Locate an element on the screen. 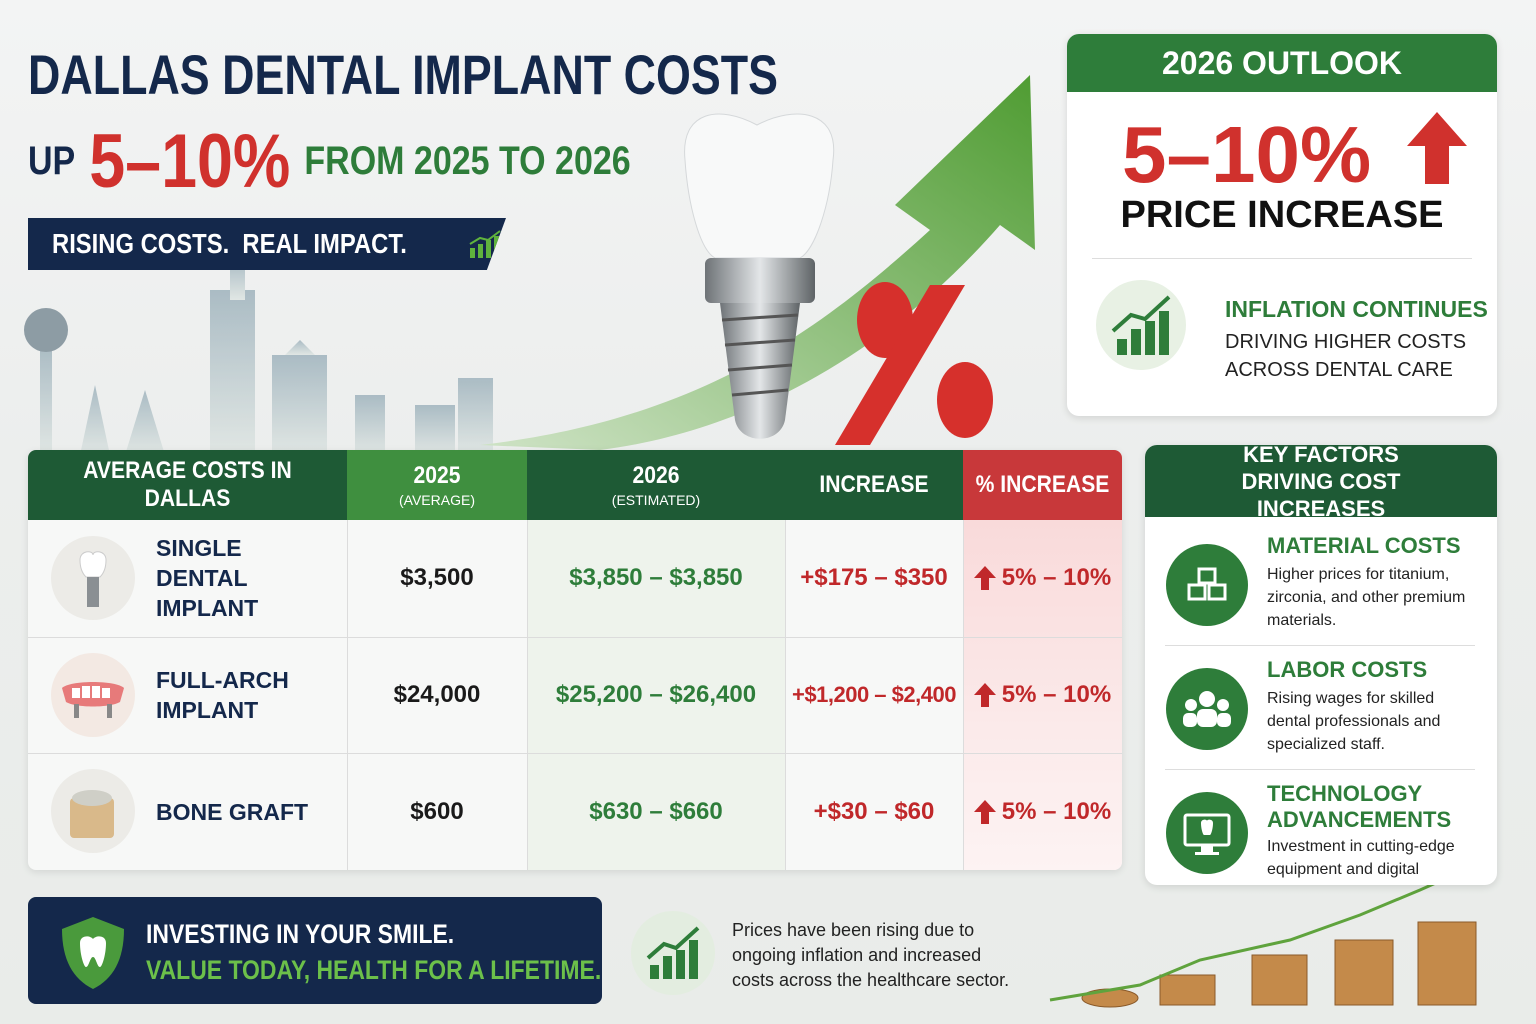 The image size is (1536, 1024). cell-text: $3,850 – $3,850 is located at coordinates (656, 578).